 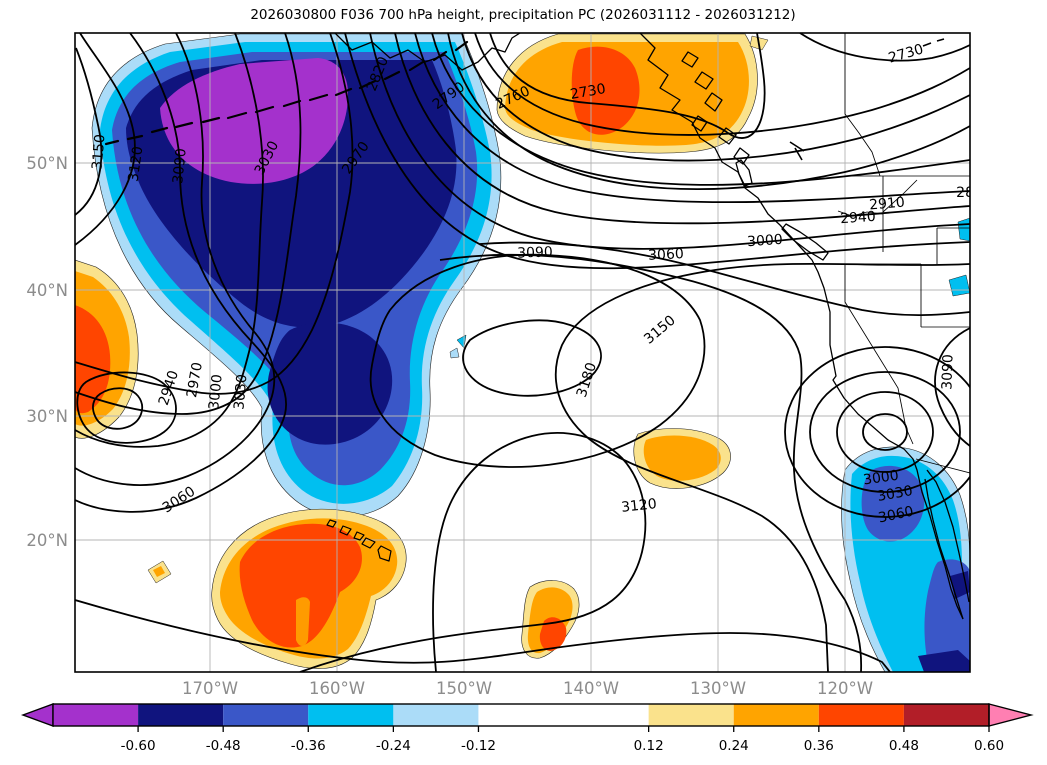 What do you see at coordinates (649, 746) in the screenshot?
I see `colorbar-tick-label: 0.12` at bounding box center [649, 746].